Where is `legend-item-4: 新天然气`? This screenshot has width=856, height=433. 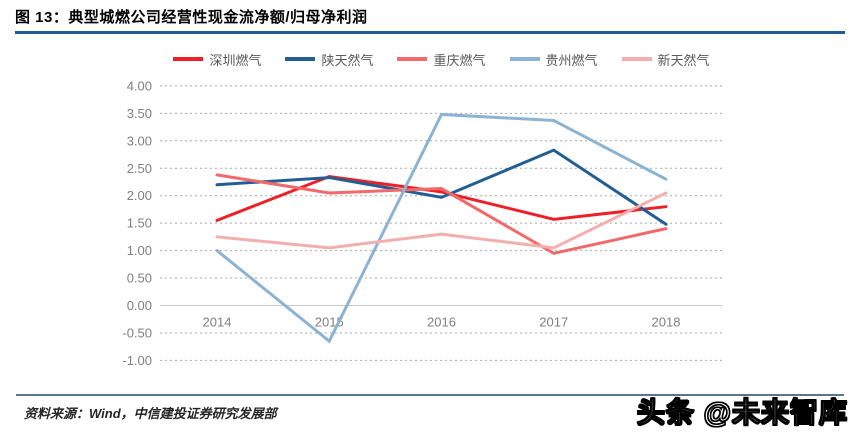
legend-item-4: 新天然气 is located at coordinates (665, 59).